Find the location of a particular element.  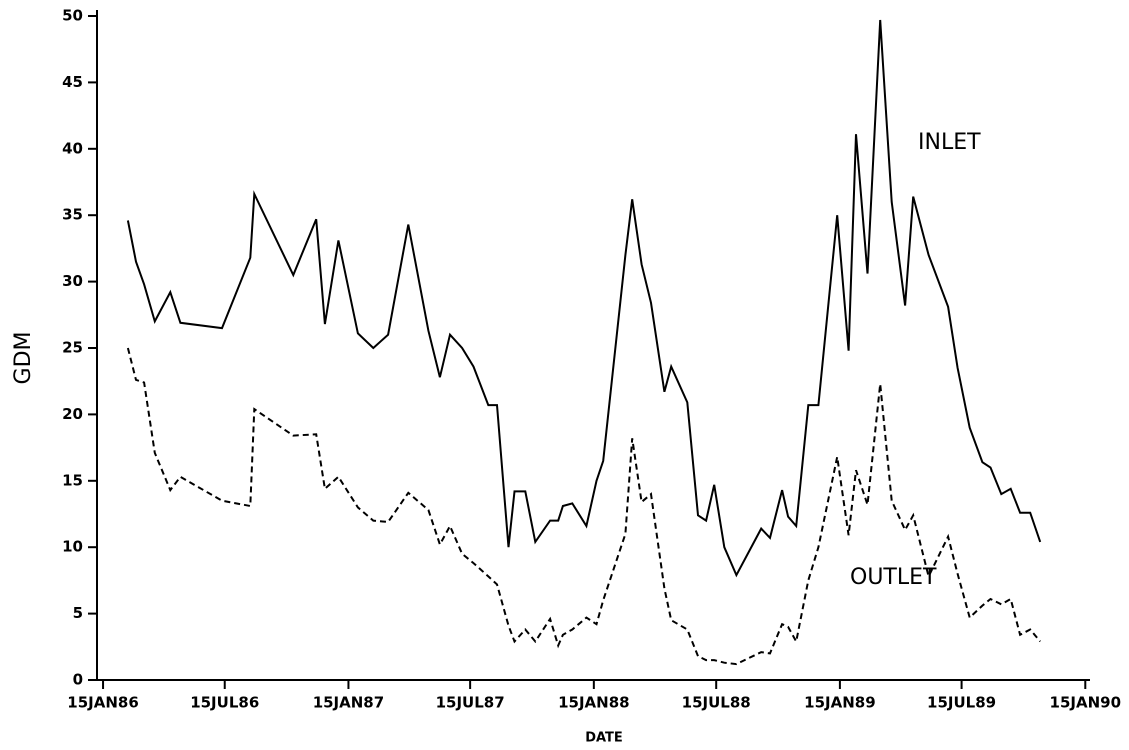

y-tick-label: 40 is located at coordinates (72, 148).